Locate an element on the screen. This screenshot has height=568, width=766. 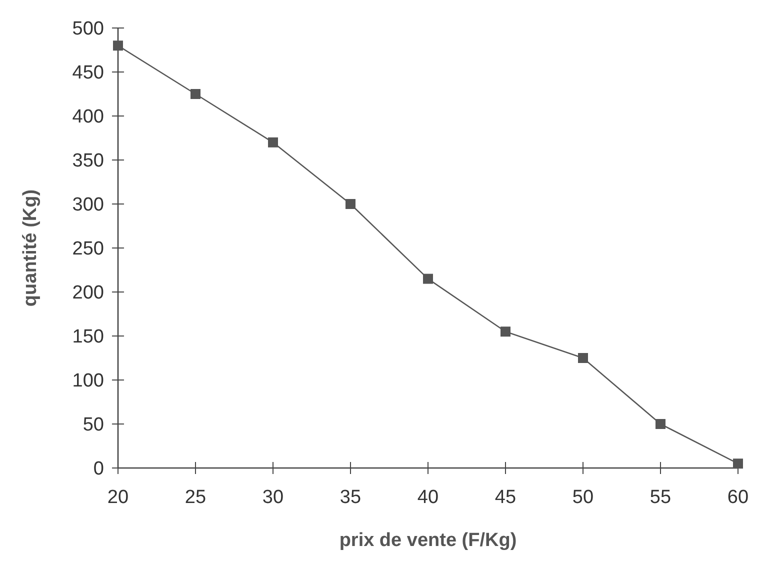
x-tick-label: 60 is located at coordinates (738, 497).